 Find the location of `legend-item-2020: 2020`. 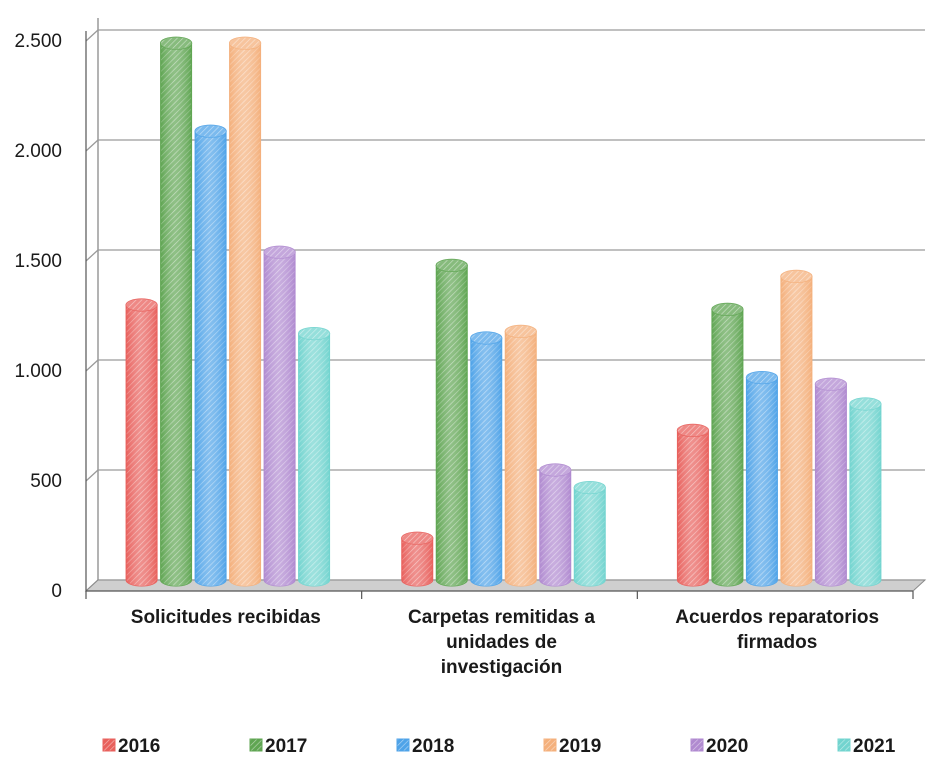

legend-item-2020: 2020 is located at coordinates (719, 746).